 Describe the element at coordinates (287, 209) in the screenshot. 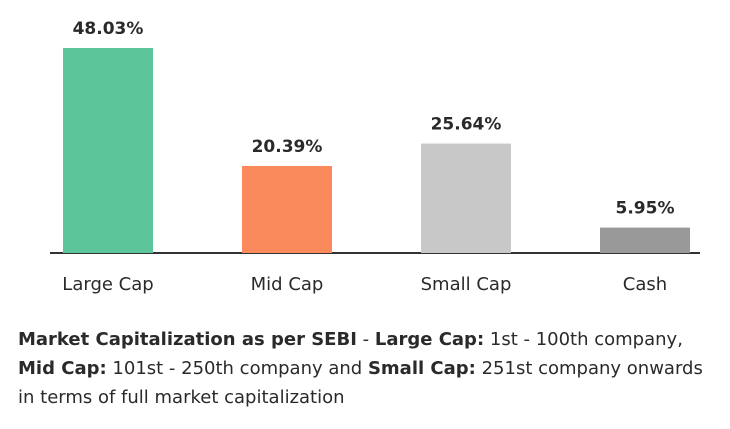

I see `bar-mid-cap` at that location.